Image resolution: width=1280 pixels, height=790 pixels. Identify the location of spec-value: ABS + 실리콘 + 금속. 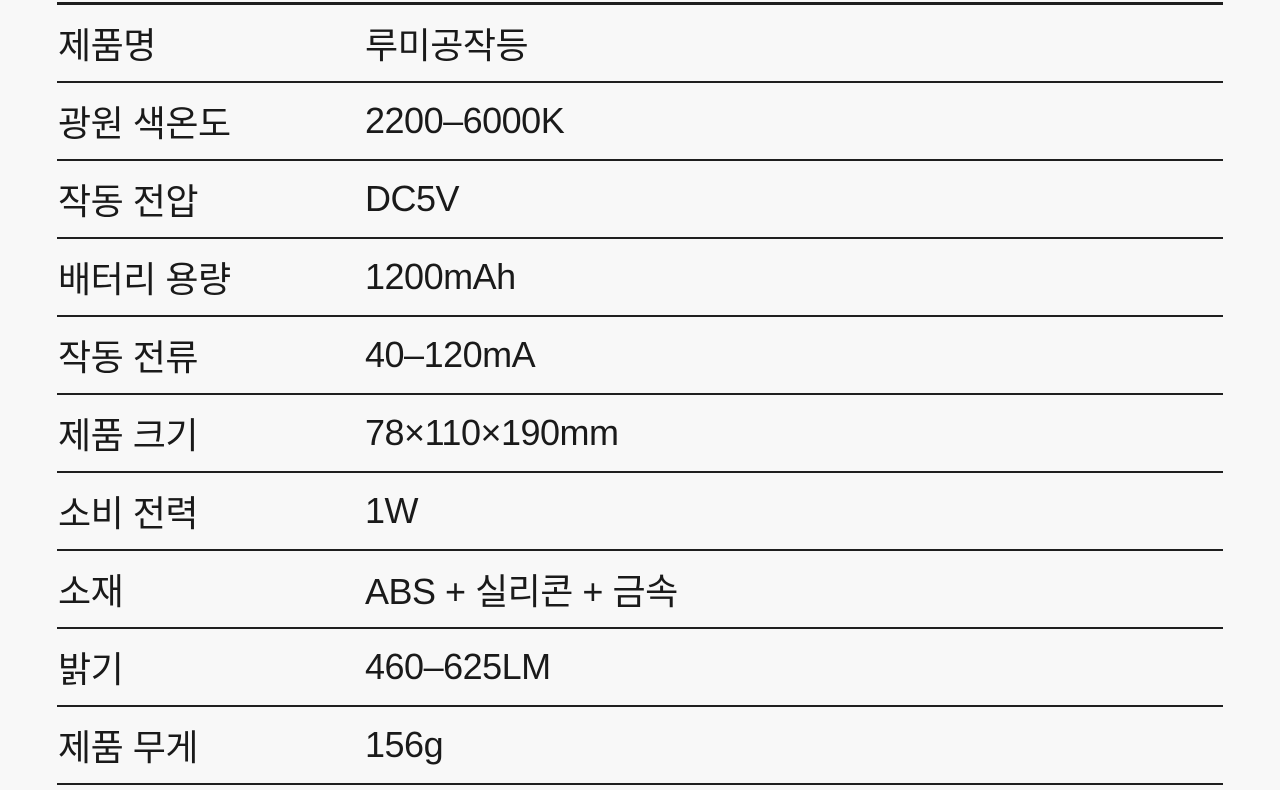
(521, 591).